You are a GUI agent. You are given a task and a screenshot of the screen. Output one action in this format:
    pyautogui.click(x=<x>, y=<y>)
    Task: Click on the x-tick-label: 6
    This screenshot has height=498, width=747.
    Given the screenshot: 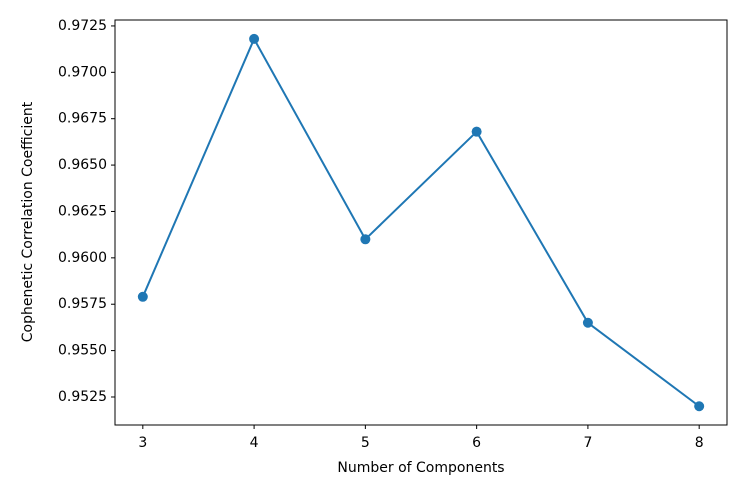 What is the action you would take?
    pyautogui.click(x=476, y=443)
    